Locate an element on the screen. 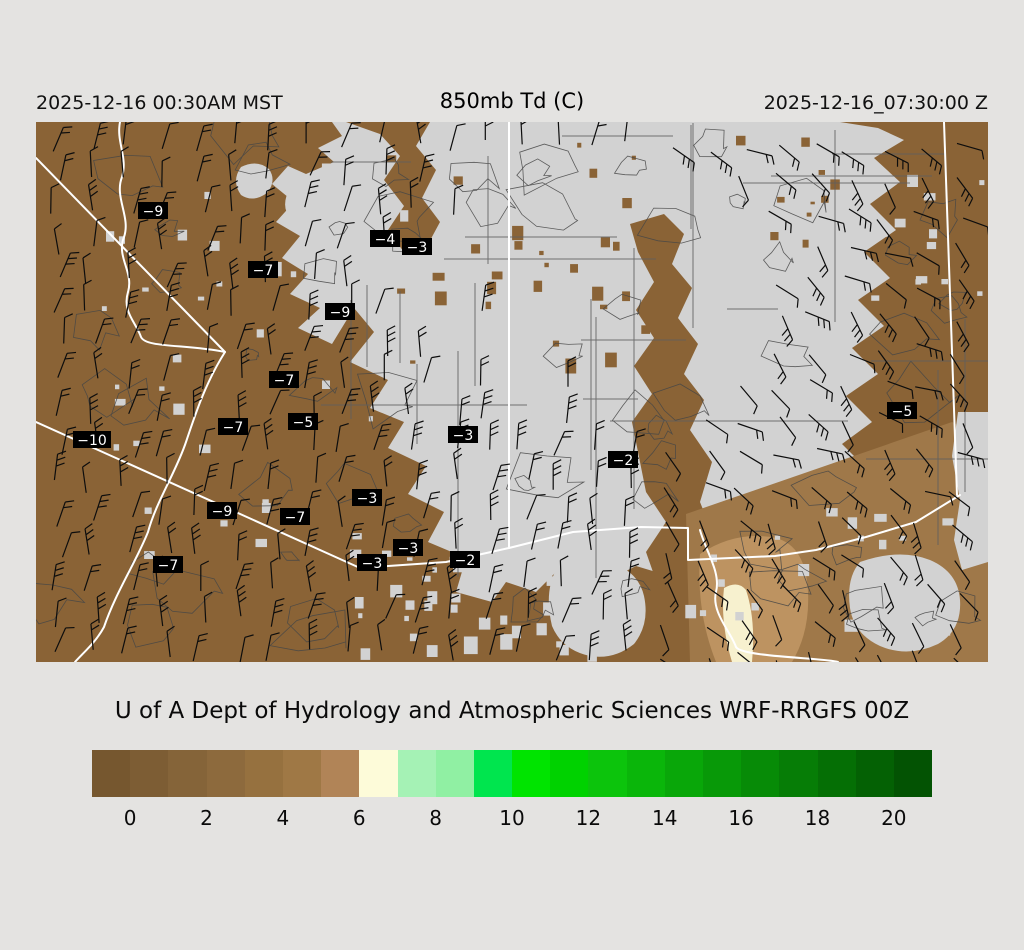  dewpoint-label: −4 is located at coordinates (385, 239).